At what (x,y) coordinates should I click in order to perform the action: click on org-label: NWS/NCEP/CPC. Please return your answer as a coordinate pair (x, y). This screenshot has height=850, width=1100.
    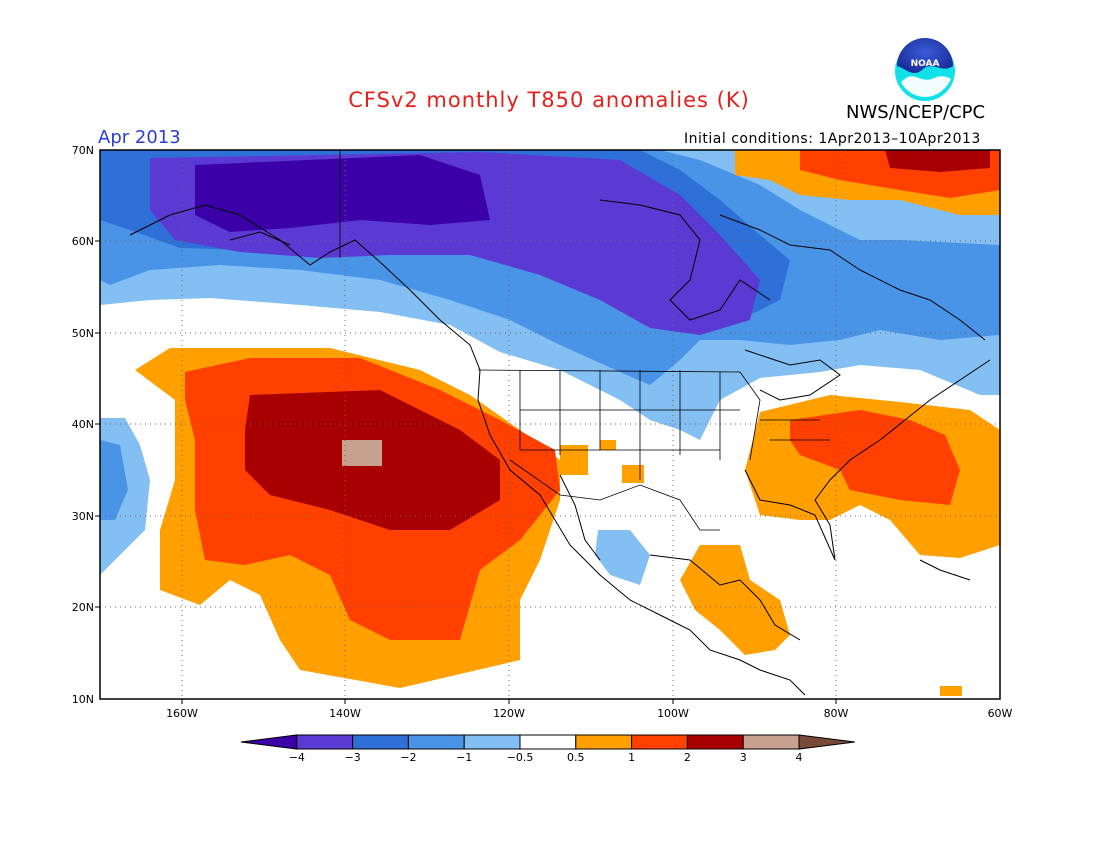
    Looking at the image, I should click on (916, 112).